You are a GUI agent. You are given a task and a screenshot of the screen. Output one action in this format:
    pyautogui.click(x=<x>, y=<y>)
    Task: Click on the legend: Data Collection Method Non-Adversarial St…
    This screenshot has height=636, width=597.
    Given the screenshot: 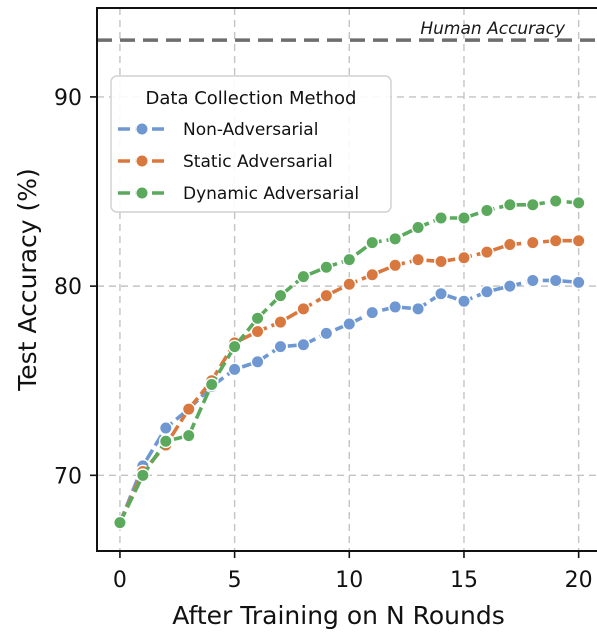 What is the action you would take?
    pyautogui.click(x=251, y=144)
    